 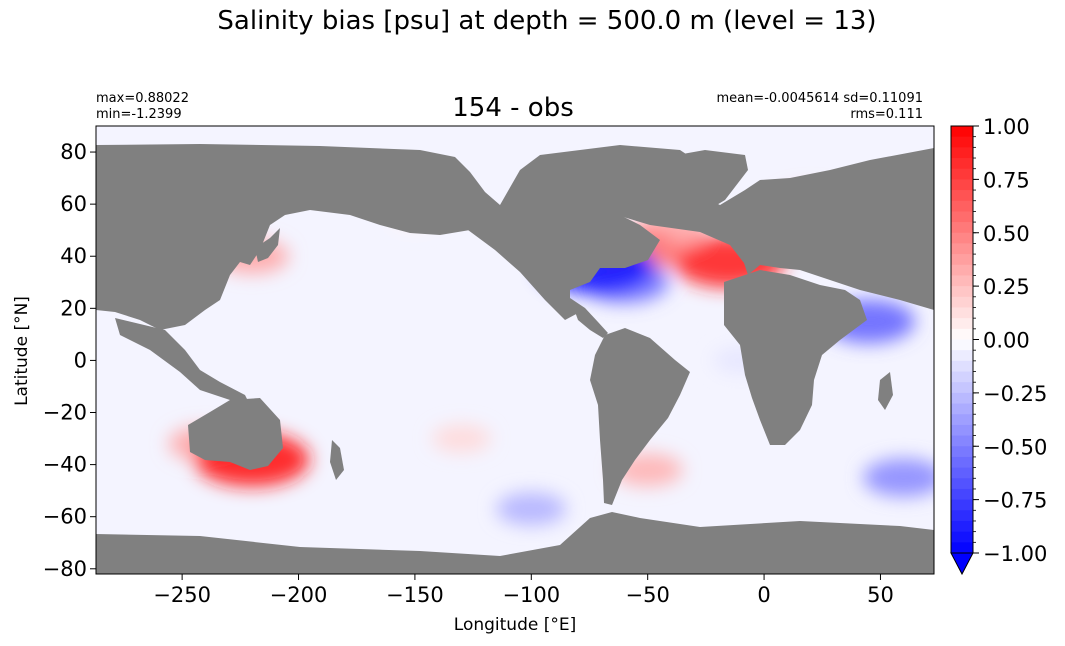 What do you see at coordinates (1006, 180) in the screenshot?
I see `colorbar-tick-label: 0.75` at bounding box center [1006, 180].